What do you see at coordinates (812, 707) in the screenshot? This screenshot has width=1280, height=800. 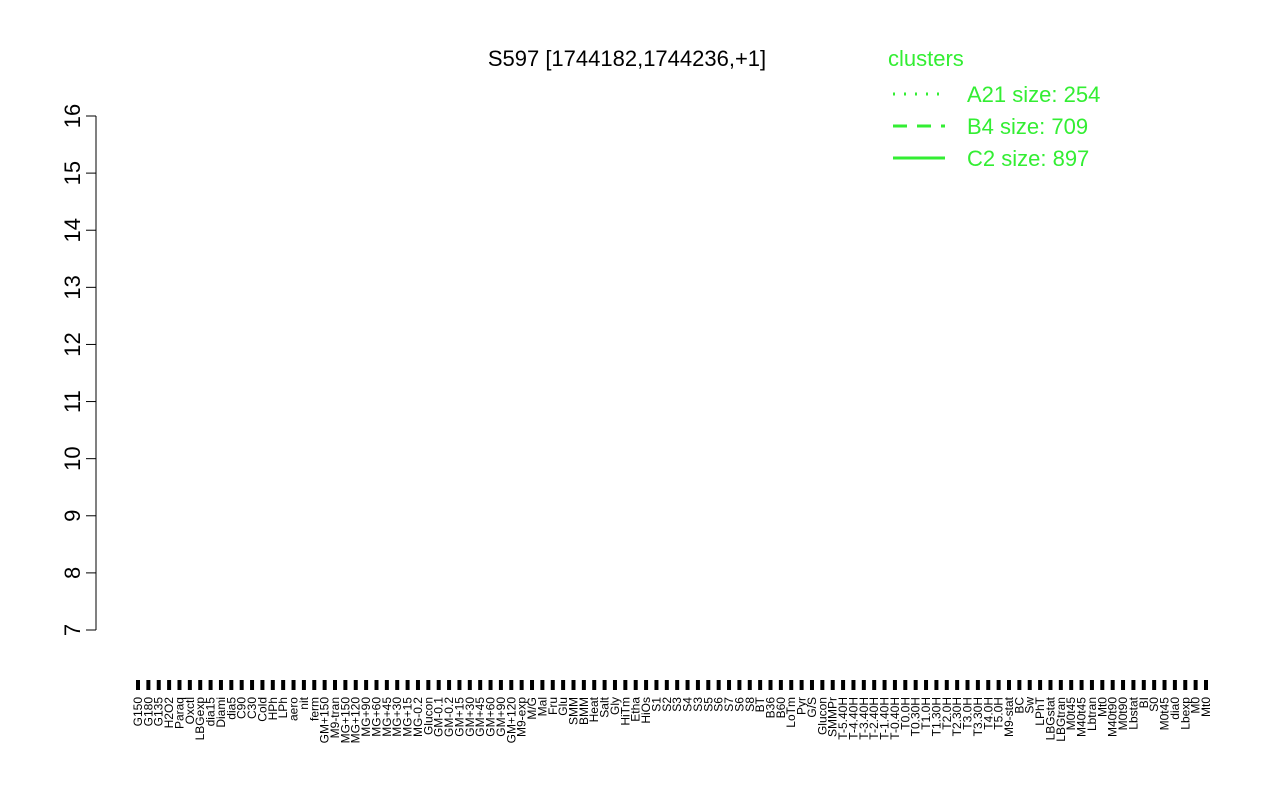 I see `x-tick-label: G/S` at bounding box center [812, 707].